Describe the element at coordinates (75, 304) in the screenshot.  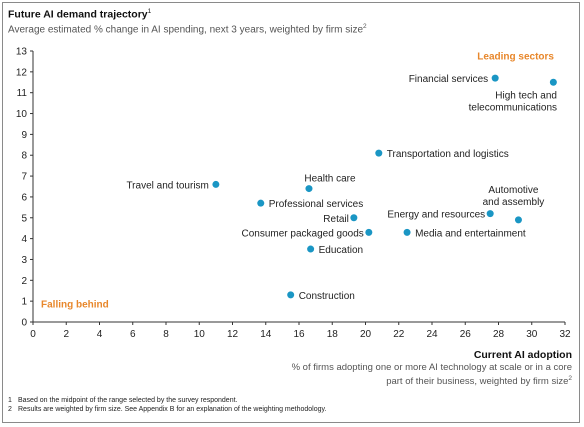
I see `annotation-falling-behind: Falling behind` at that location.